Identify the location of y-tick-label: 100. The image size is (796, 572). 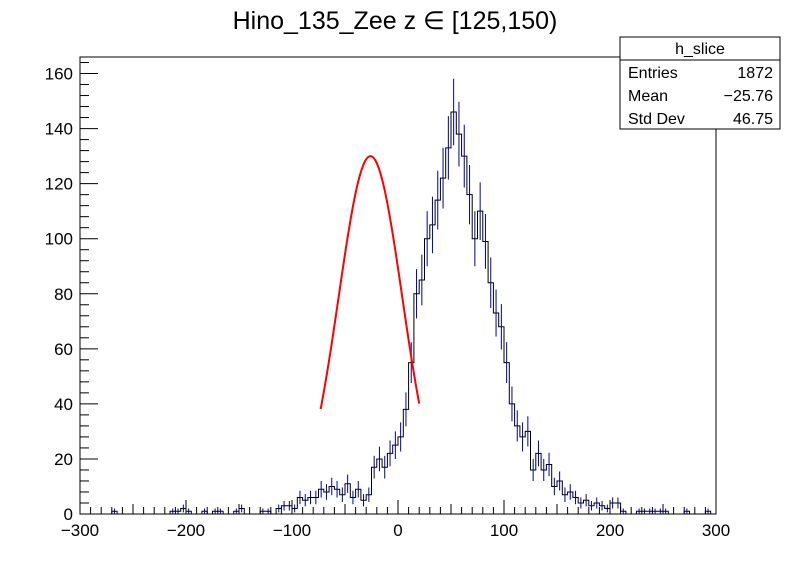
(59, 239).